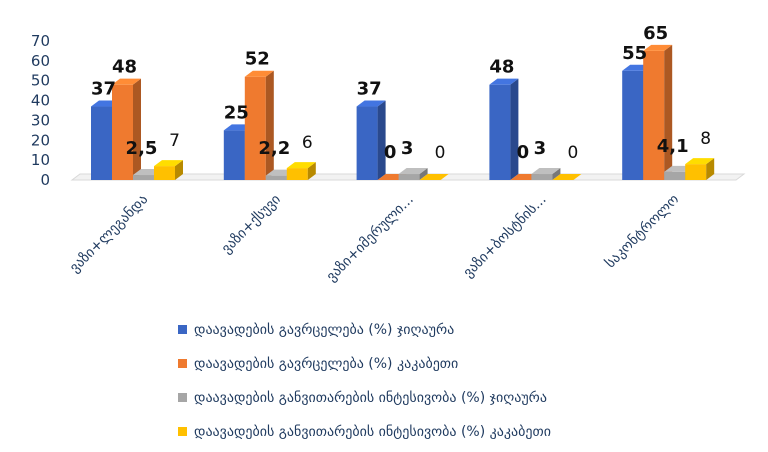  Describe the element at coordinates (142, 148) in the screenshot. I see `data-label: 2,5` at that location.